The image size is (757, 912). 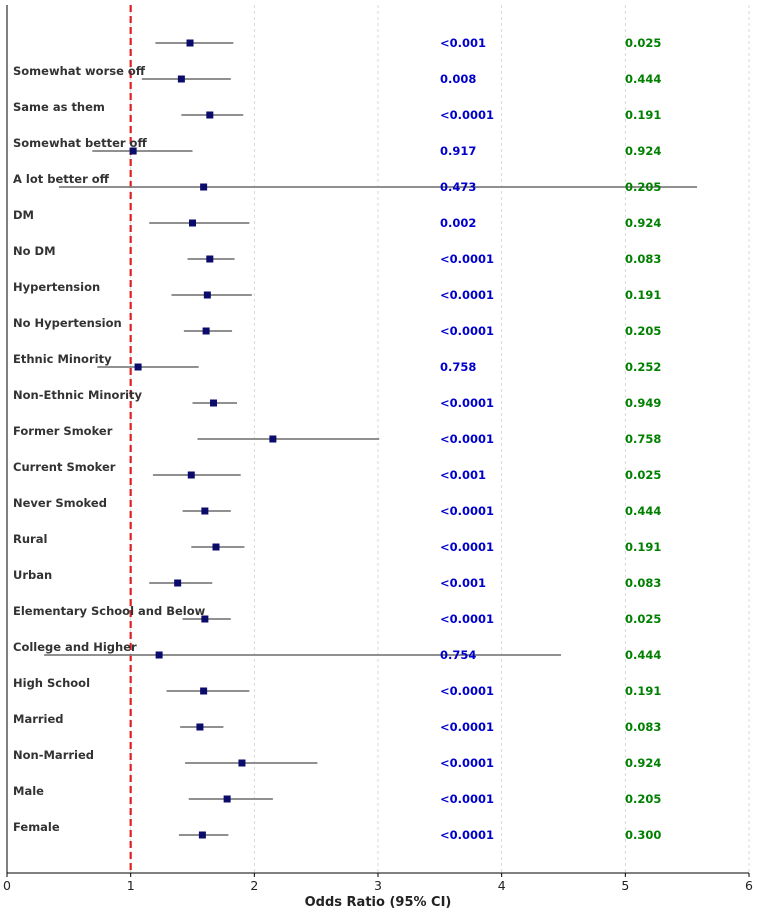 What do you see at coordinates (75, 647) in the screenshot?
I see `row-label-17: College and Higher` at bounding box center [75, 647].